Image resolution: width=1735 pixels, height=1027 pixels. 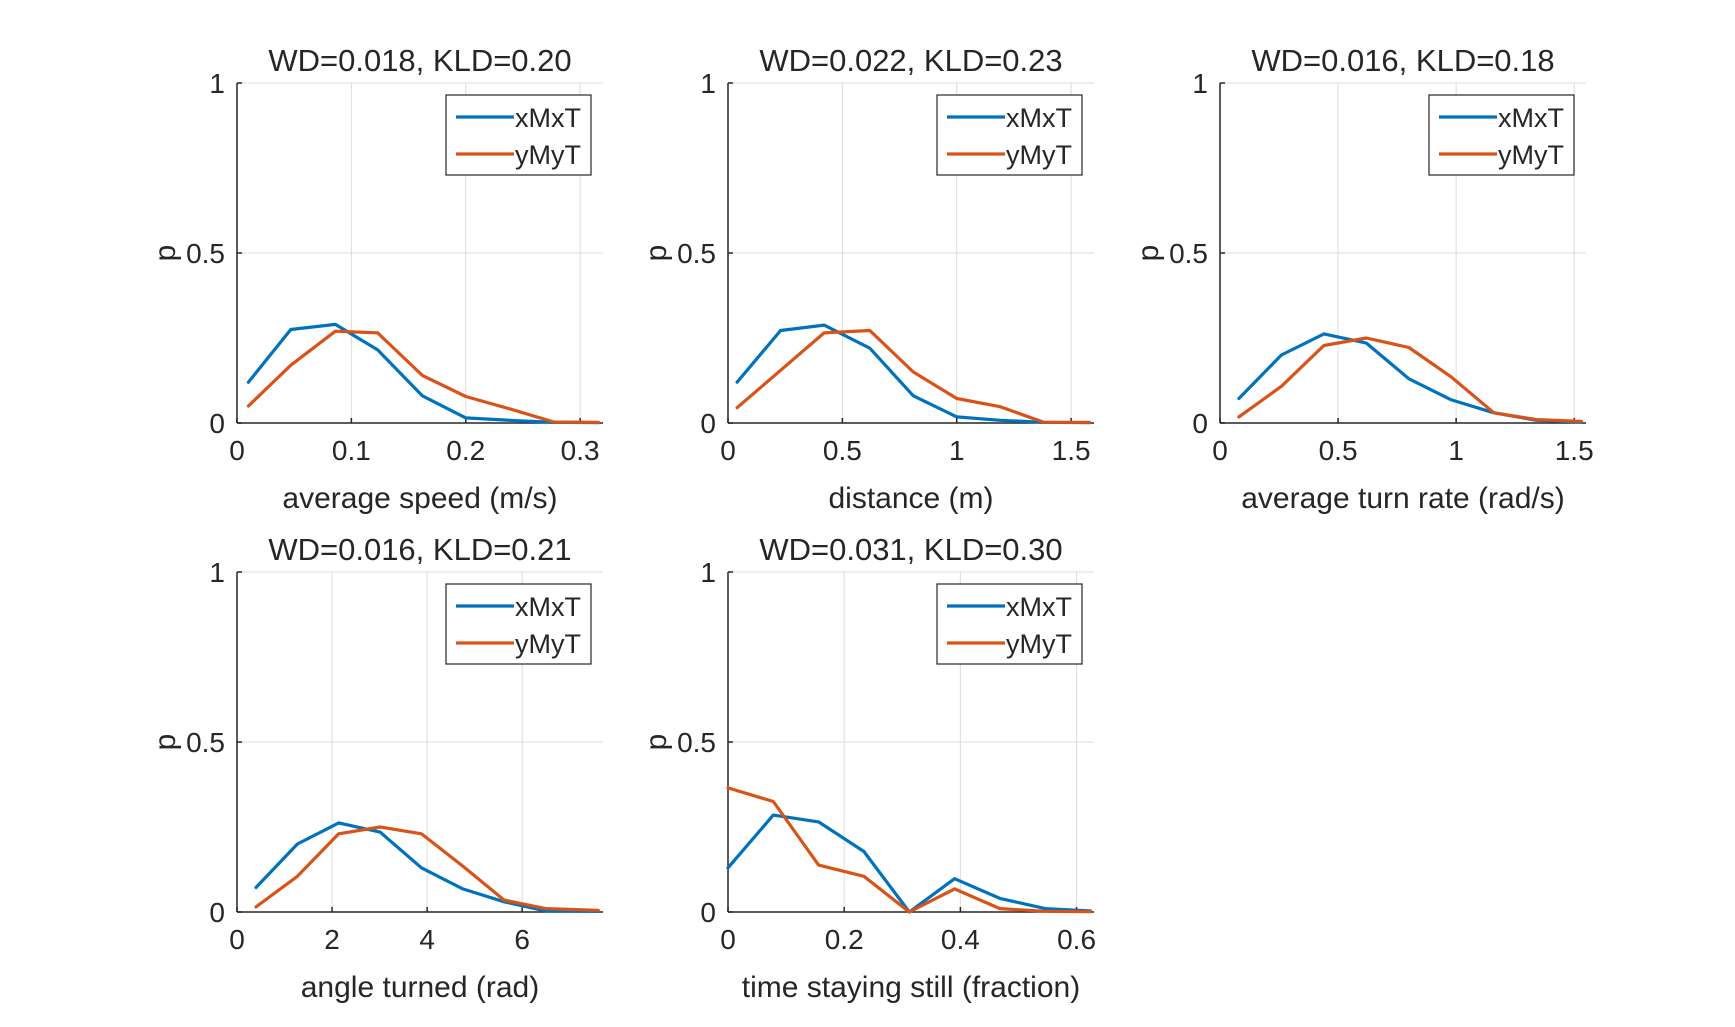 What do you see at coordinates (910, 549) in the screenshot?
I see `chart-title: WD=0.031, KLD=0.30` at bounding box center [910, 549].